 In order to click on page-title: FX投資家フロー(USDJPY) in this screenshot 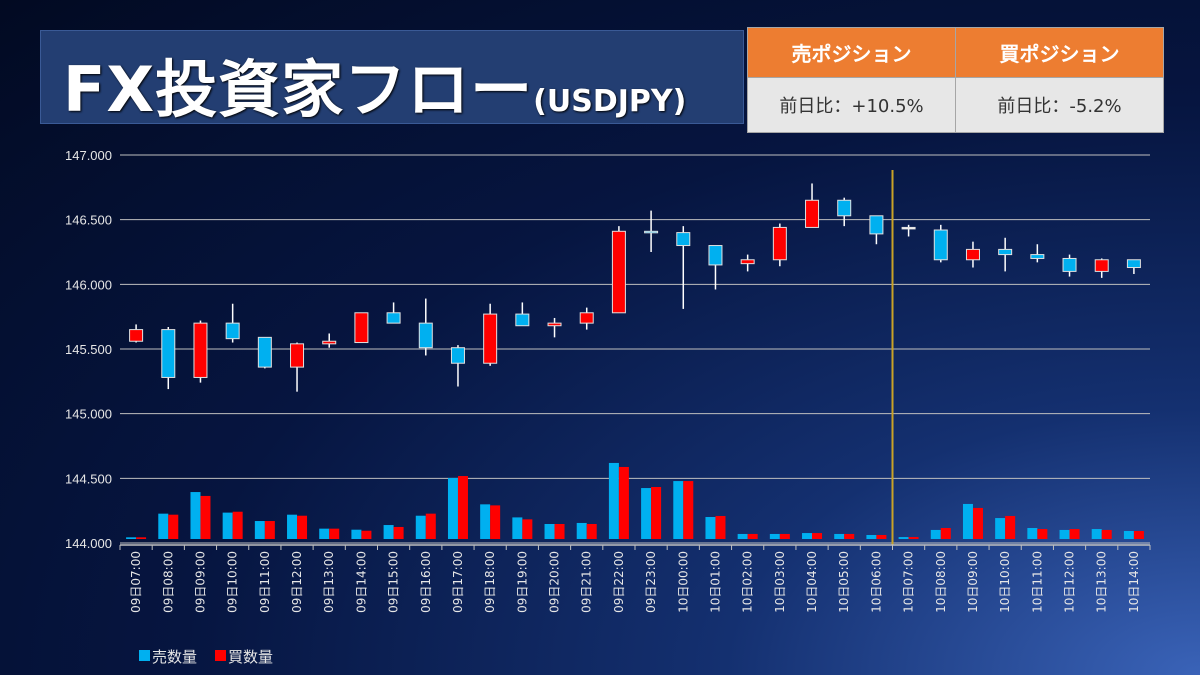, I will do `click(374, 84)`.